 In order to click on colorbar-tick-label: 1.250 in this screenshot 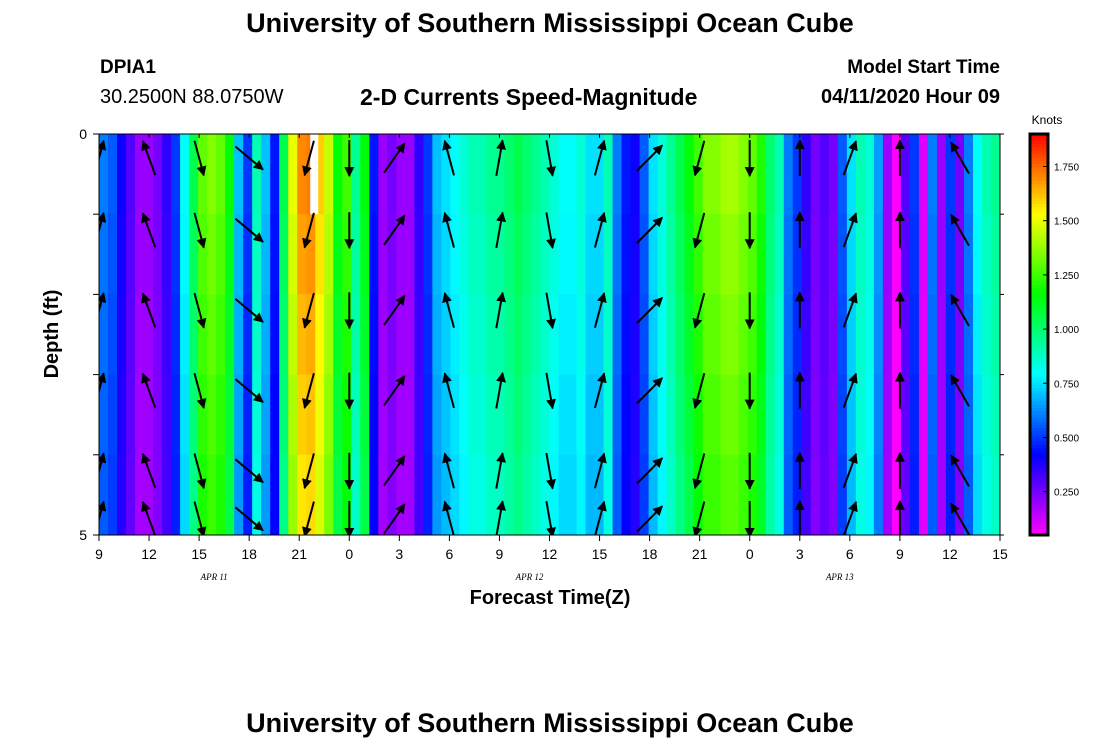, I will do `click(1066, 276)`.